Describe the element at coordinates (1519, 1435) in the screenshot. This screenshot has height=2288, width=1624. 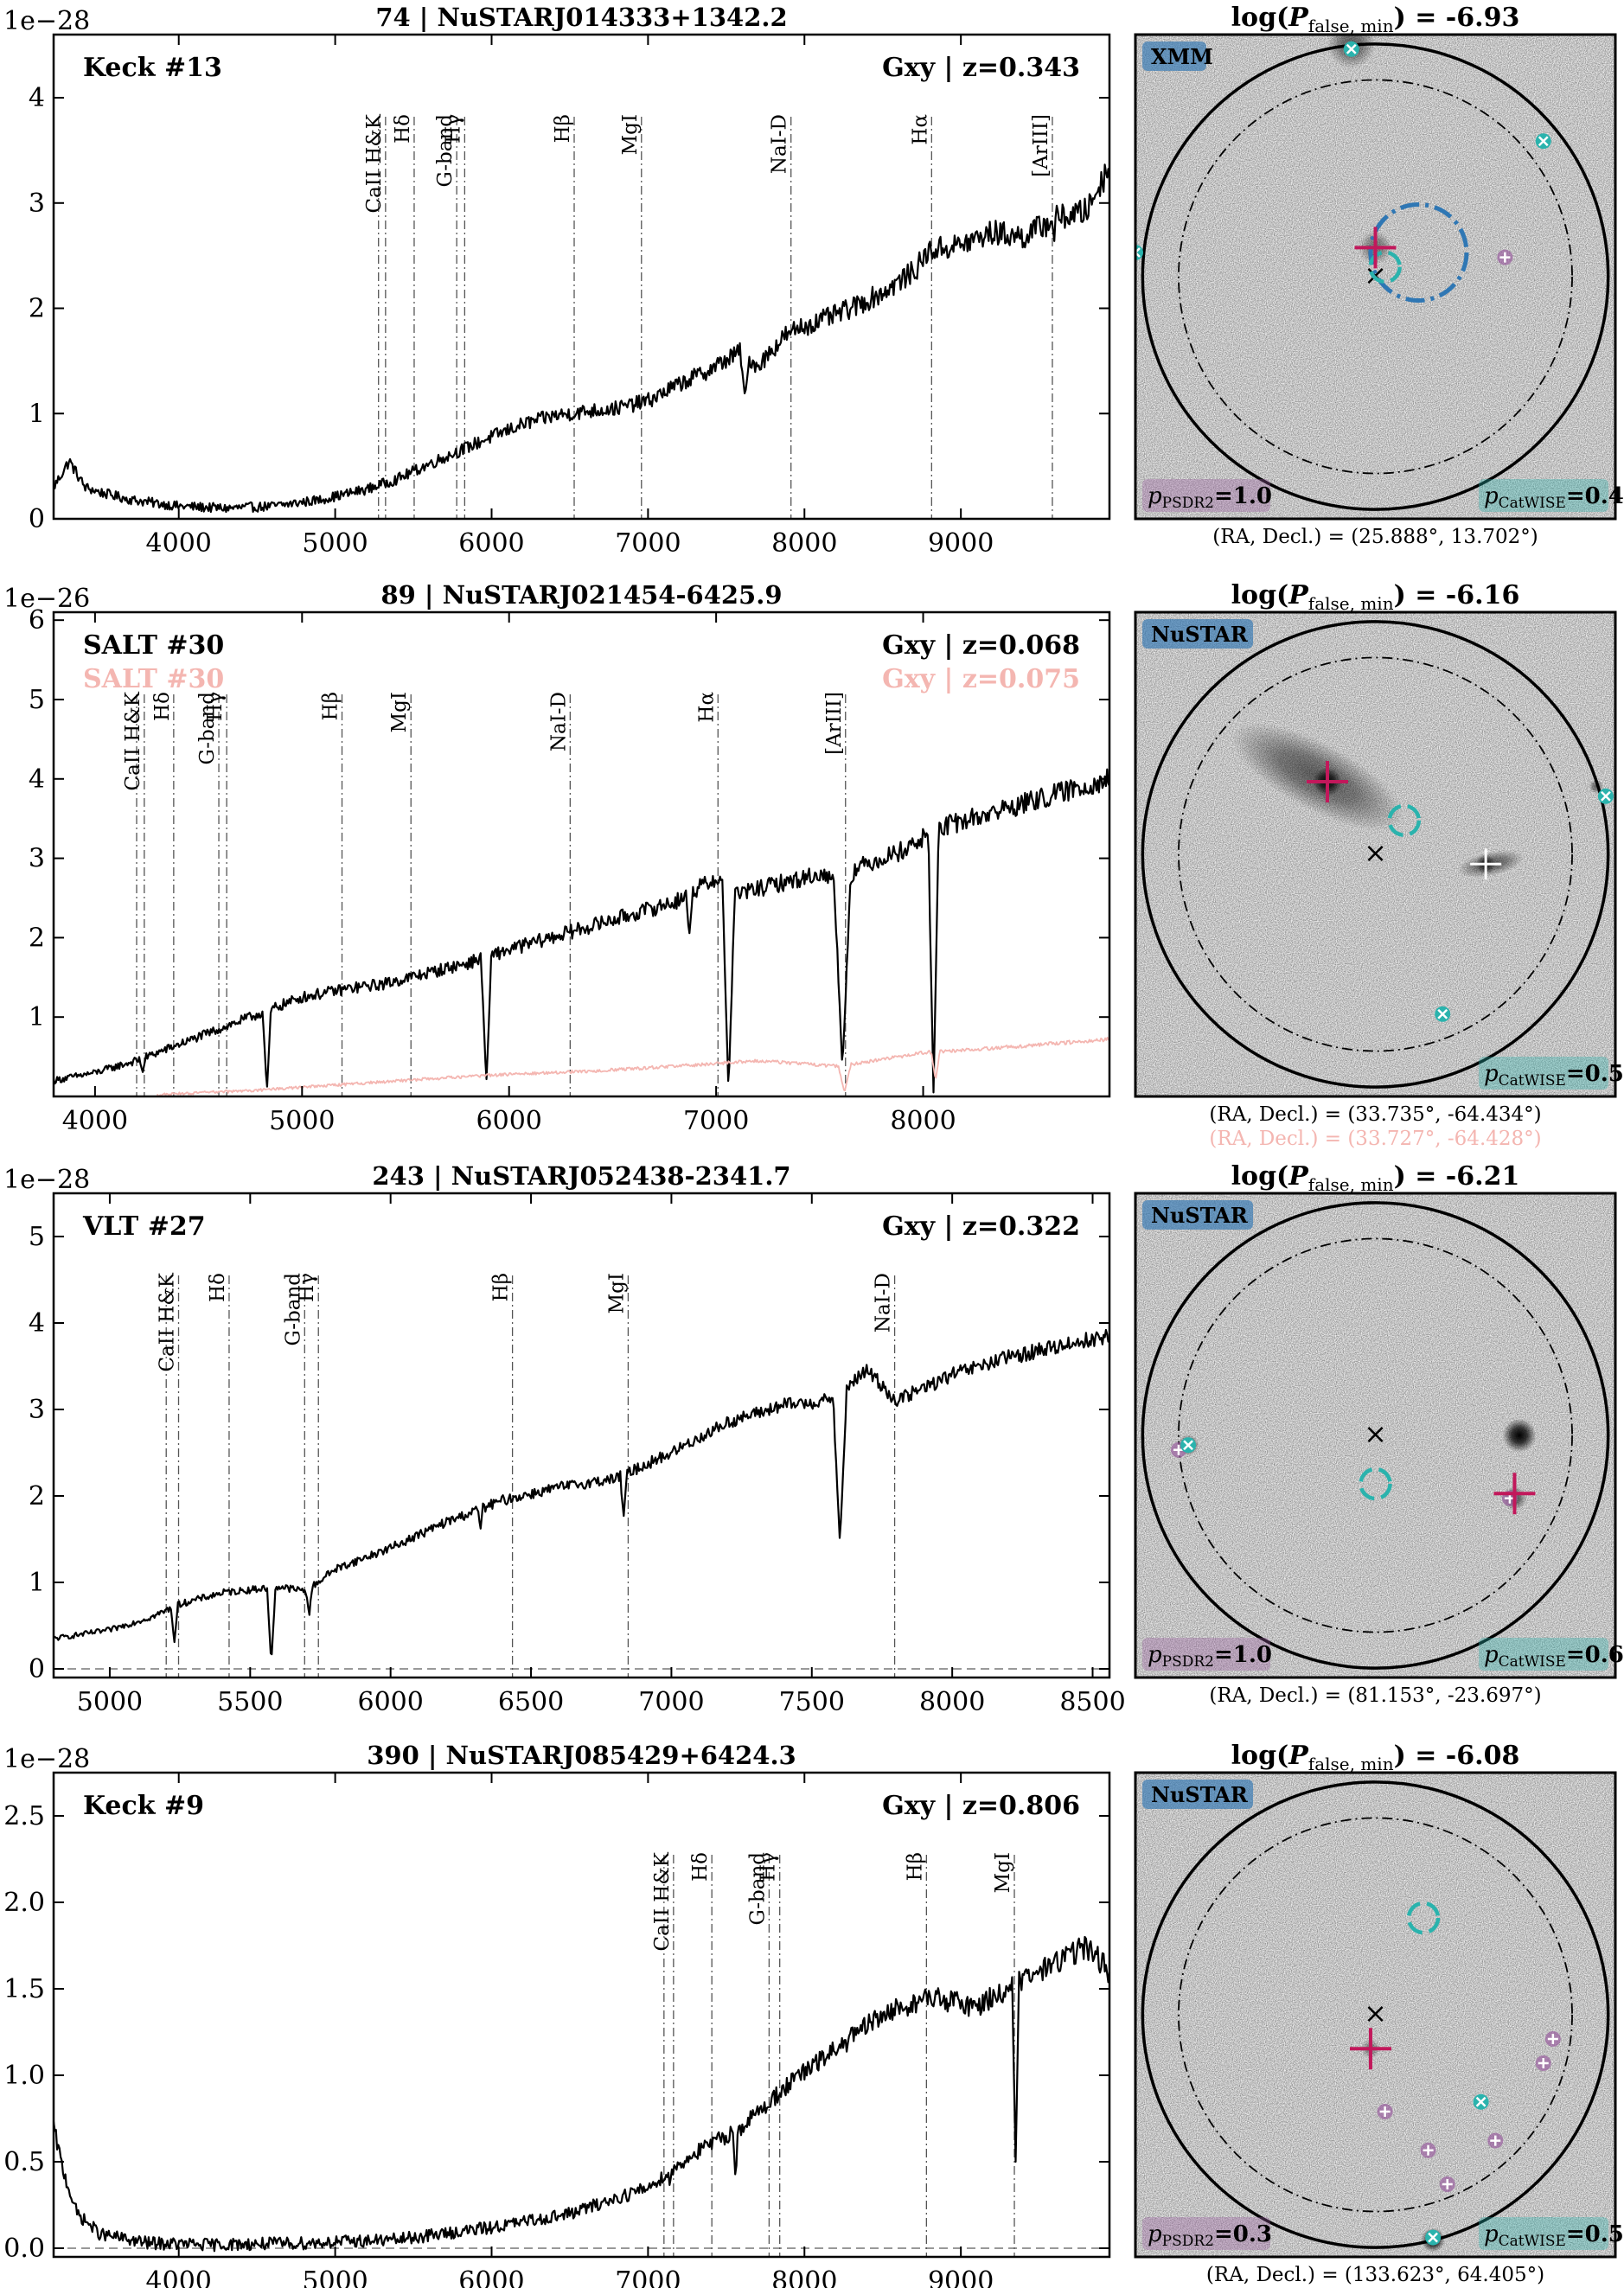
I see `source-blob` at that location.